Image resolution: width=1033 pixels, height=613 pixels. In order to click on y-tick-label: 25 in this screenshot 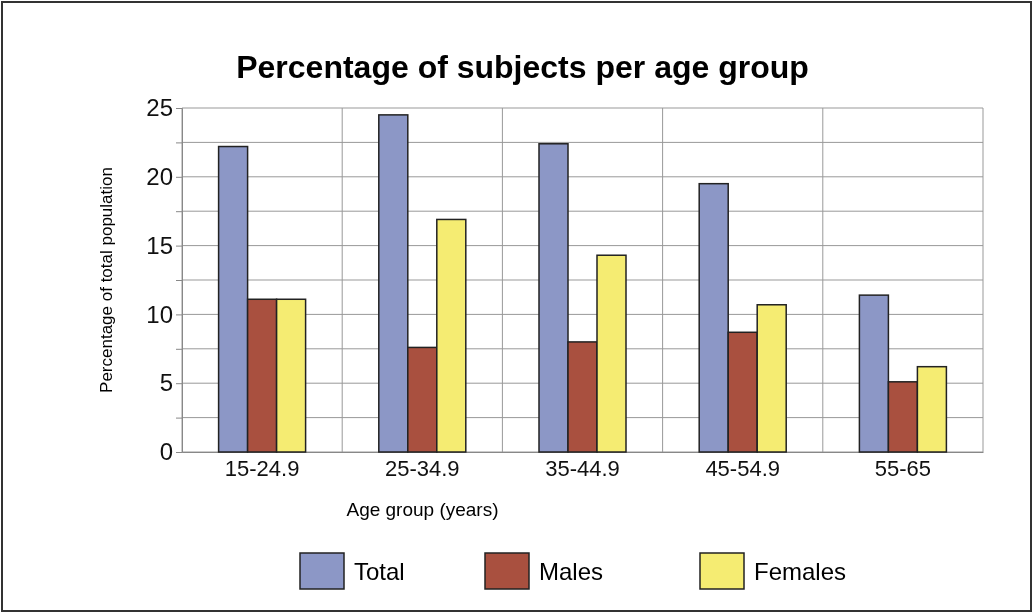, I will do `click(159, 108)`.